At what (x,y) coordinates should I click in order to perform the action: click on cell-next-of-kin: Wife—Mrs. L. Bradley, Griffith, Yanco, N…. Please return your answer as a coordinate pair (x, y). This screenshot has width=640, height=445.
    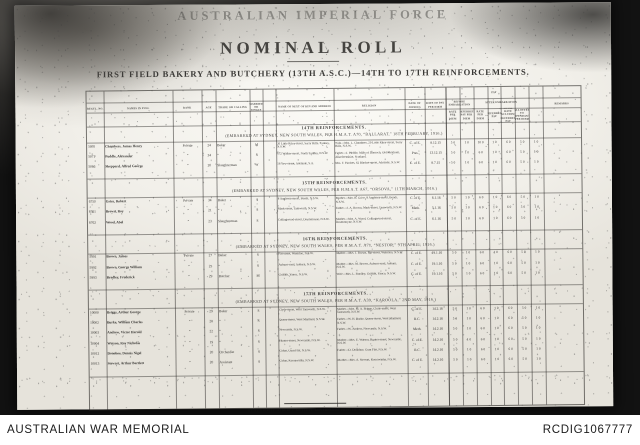
    Looking at the image, I should click on (366, 273).